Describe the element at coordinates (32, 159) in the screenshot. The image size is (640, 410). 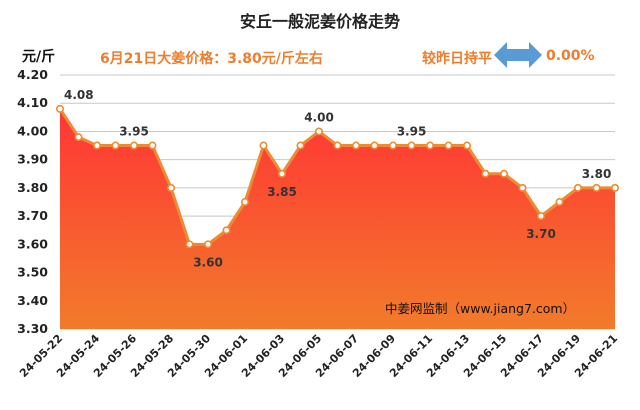
I see `y-tick-label: 3.90` at that location.